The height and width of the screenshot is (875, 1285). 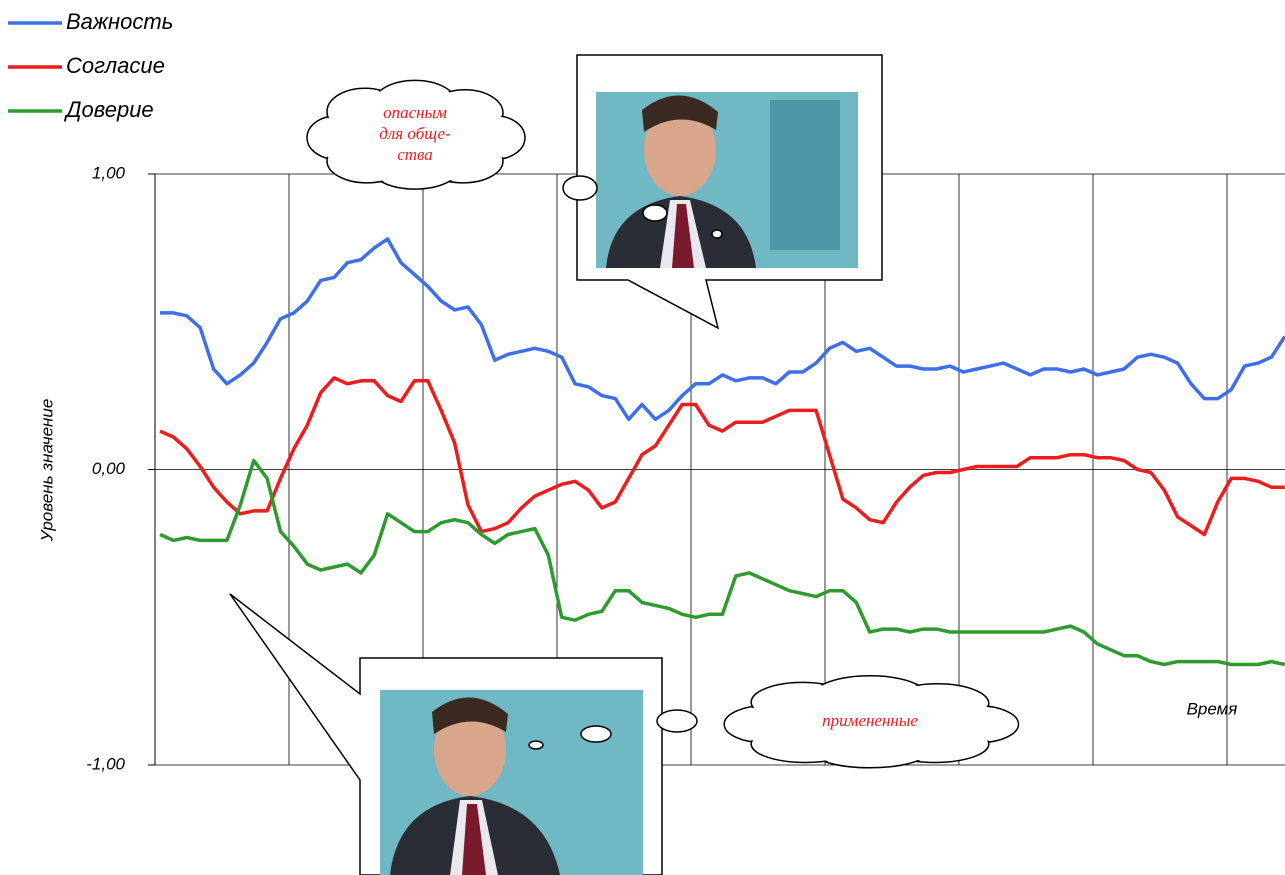 I want to click on annotation-text: ства, so click(x=415, y=154).